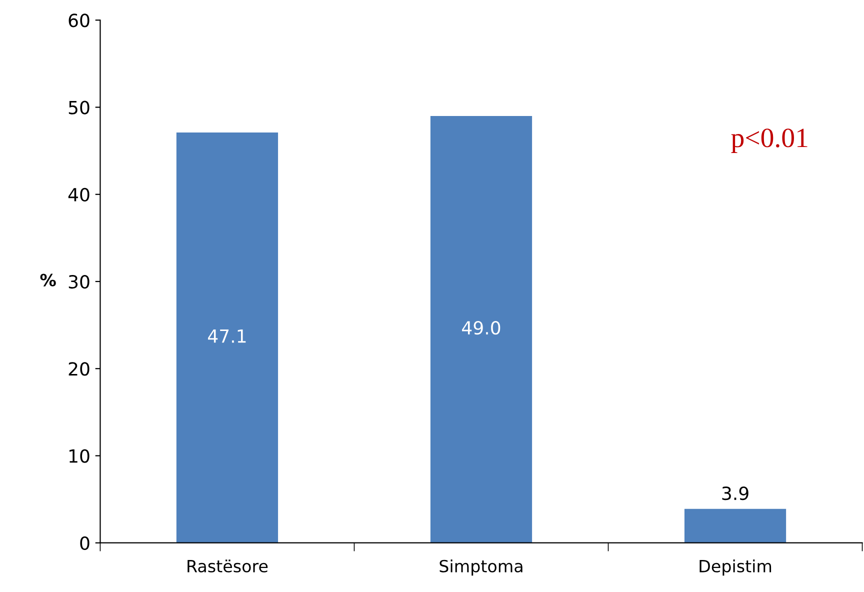  Describe the element at coordinates (735, 493) in the screenshot. I see `data-label: 3.9` at that location.